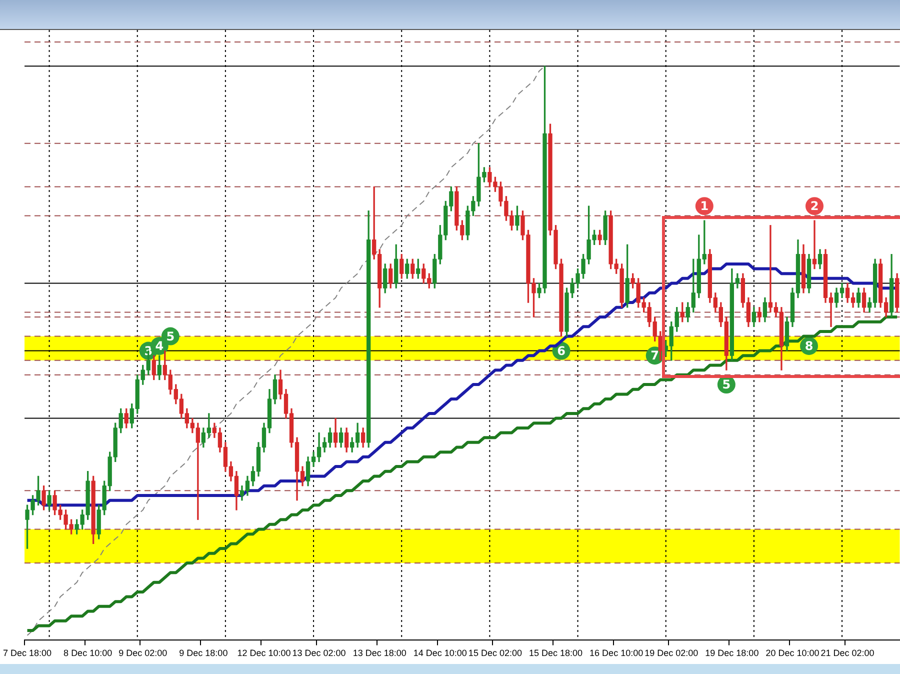 The height and width of the screenshot is (674, 900). I want to click on x-tick-label: 19 Dec 18:00, so click(732, 653).